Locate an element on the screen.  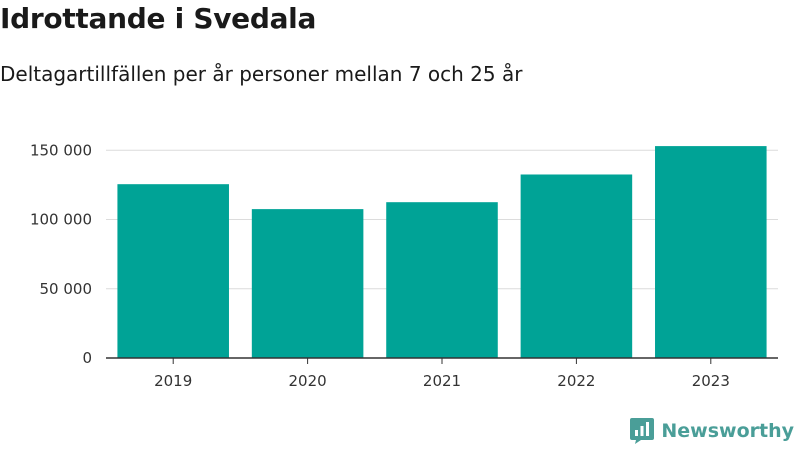
bar-2021 is located at coordinates (442, 280).